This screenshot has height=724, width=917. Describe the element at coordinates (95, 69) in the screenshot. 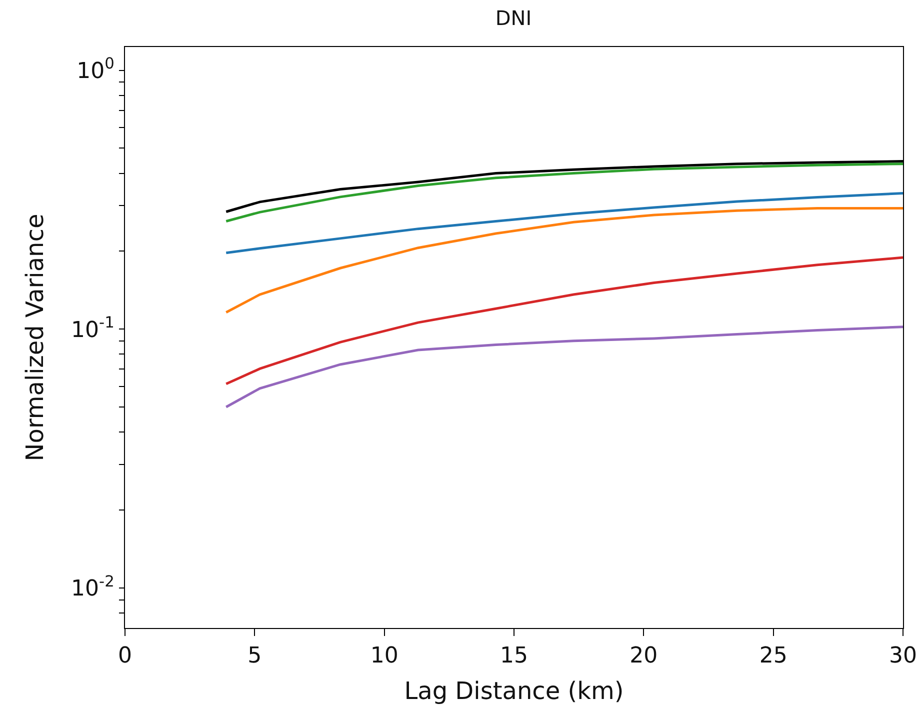

I see `y-tick-label: 10$^{0}$` at that location.